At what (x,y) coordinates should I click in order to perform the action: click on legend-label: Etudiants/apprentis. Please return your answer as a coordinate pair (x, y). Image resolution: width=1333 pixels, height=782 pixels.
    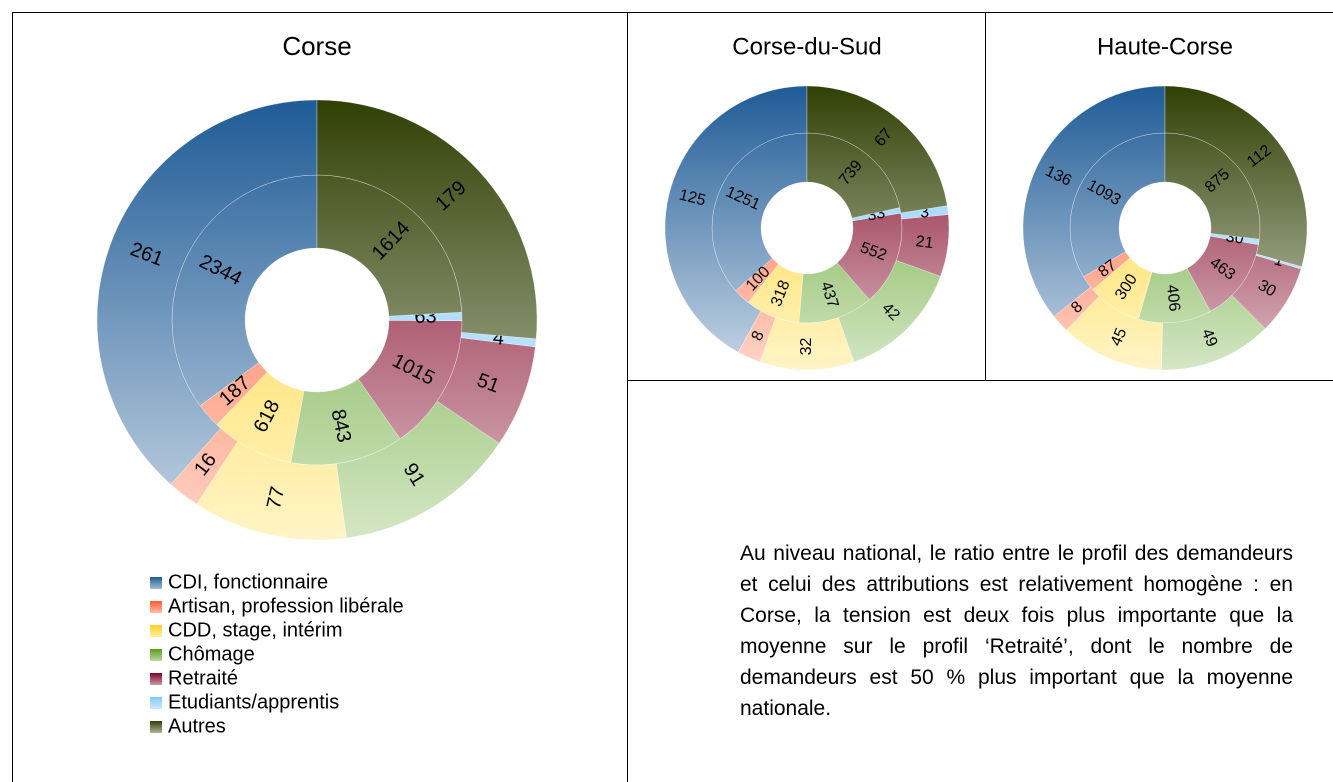
    Looking at the image, I should click on (253, 702).